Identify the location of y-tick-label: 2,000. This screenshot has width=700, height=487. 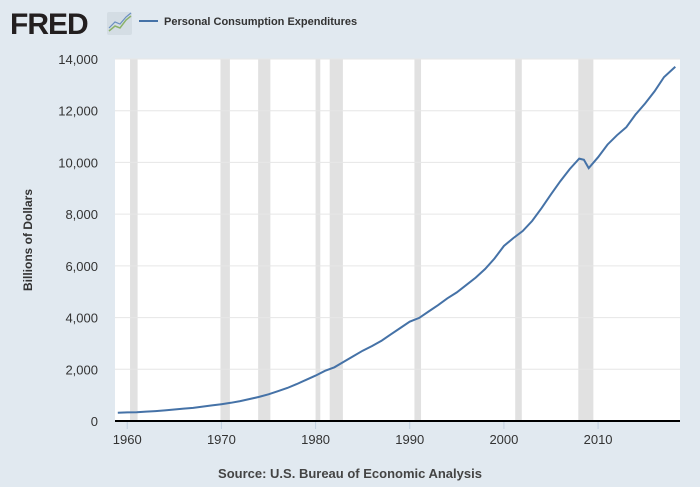
(81, 369).